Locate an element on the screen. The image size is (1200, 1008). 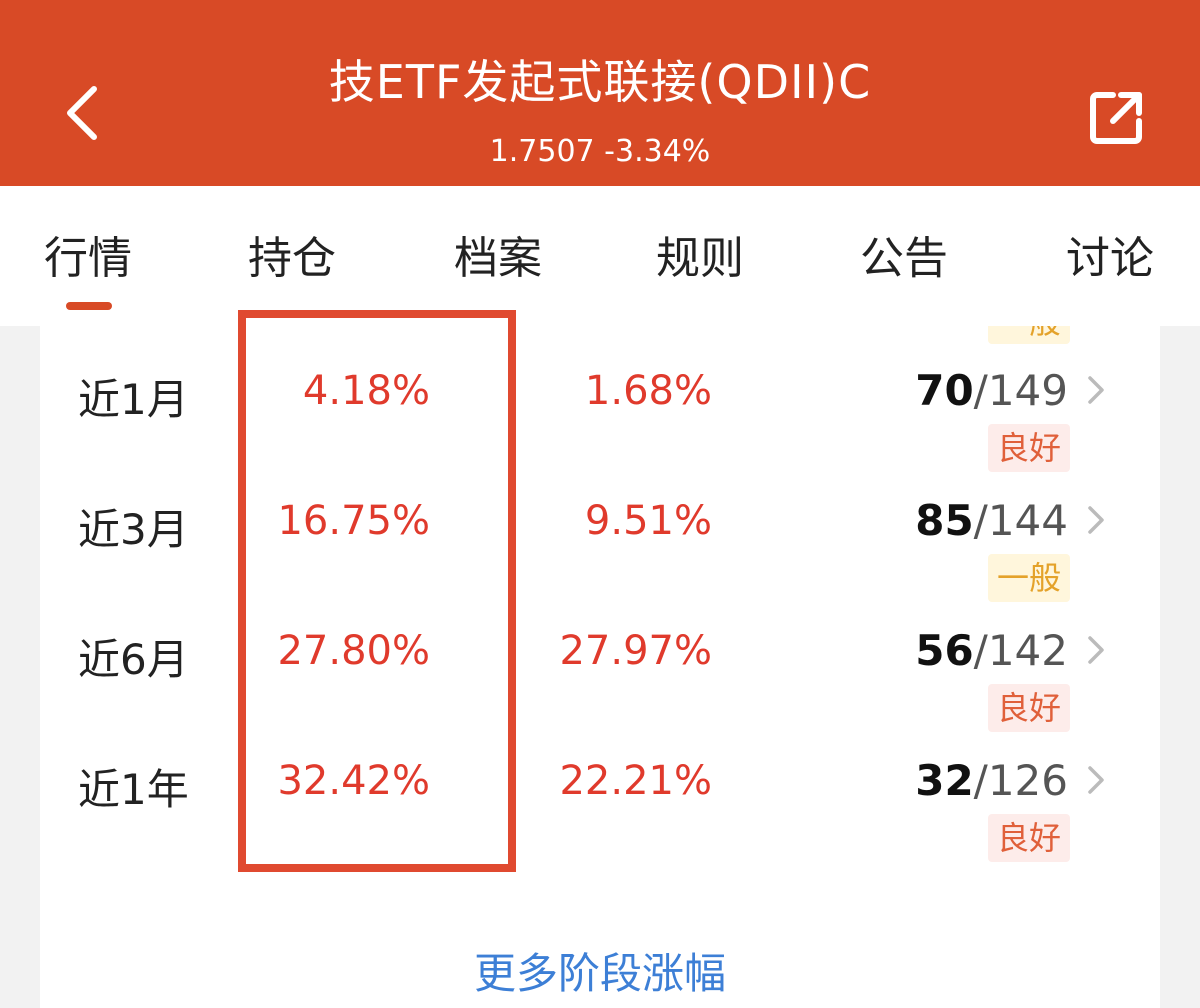
share-button is located at coordinates (1117, 117).